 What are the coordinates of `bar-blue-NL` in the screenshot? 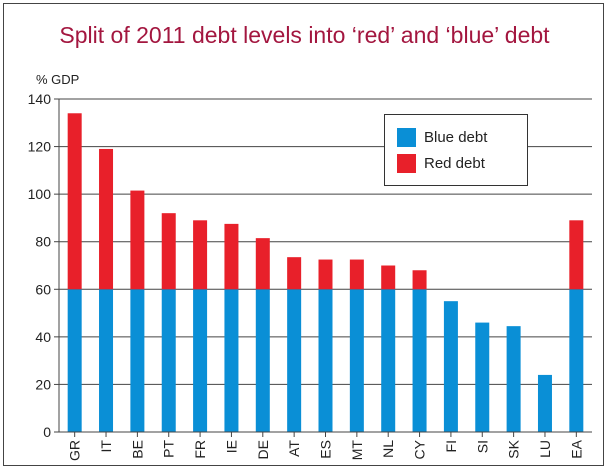 It's located at (388, 360).